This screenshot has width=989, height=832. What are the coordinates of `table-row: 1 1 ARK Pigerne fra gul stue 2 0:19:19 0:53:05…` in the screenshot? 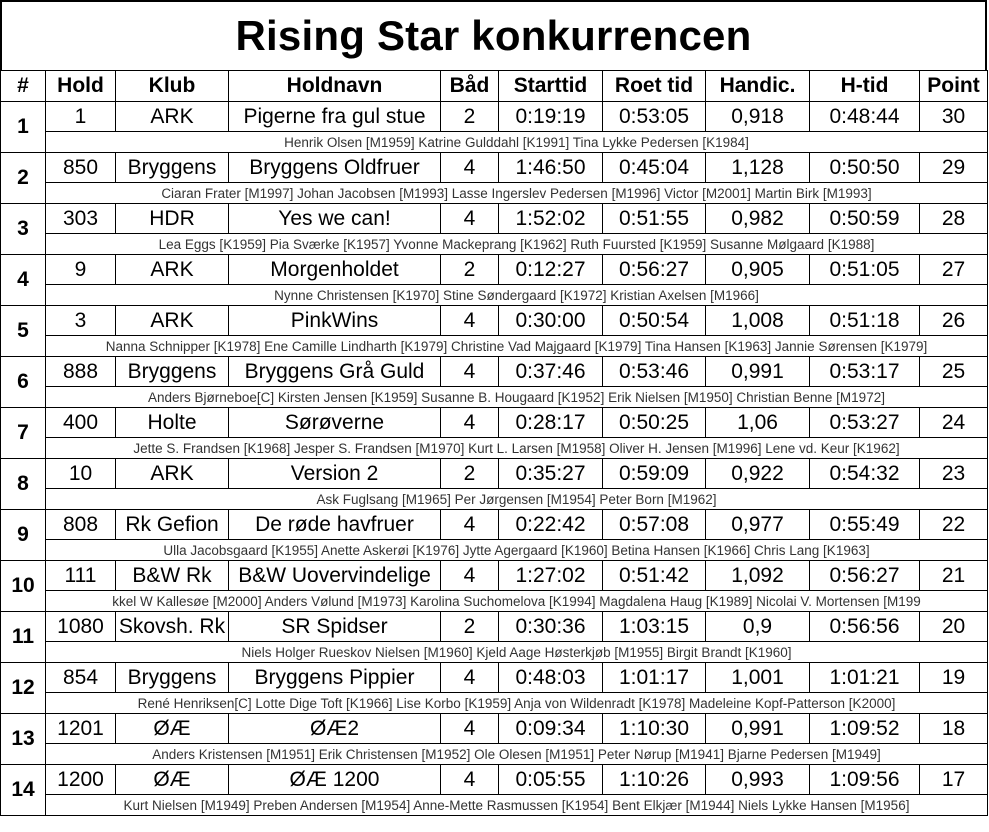 It's located at (494, 127).